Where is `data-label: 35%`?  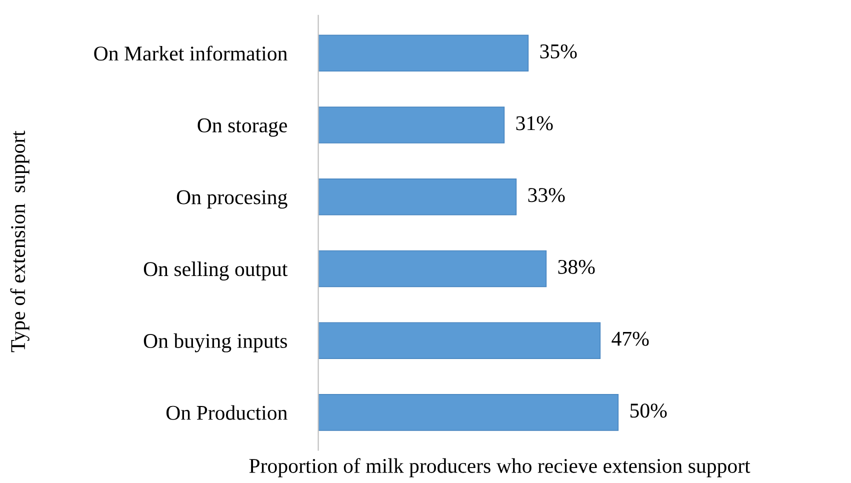
data-label: 35% is located at coordinates (558, 51).